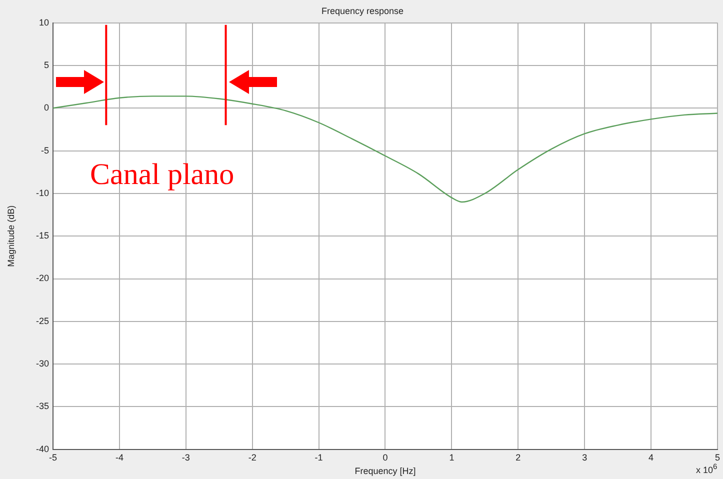 The image size is (723, 479). Describe the element at coordinates (42, 449) in the screenshot. I see `y-tick-label: -40` at that location.